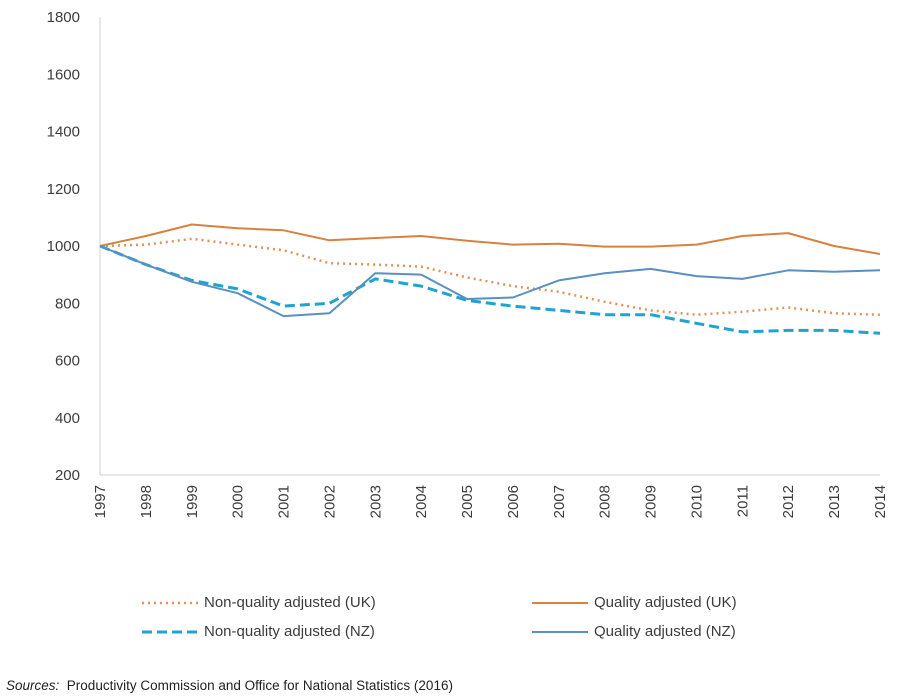 This screenshot has height=696, width=918. Describe the element at coordinates (63, 132) in the screenshot. I see `y-tick-label: 1400` at that location.